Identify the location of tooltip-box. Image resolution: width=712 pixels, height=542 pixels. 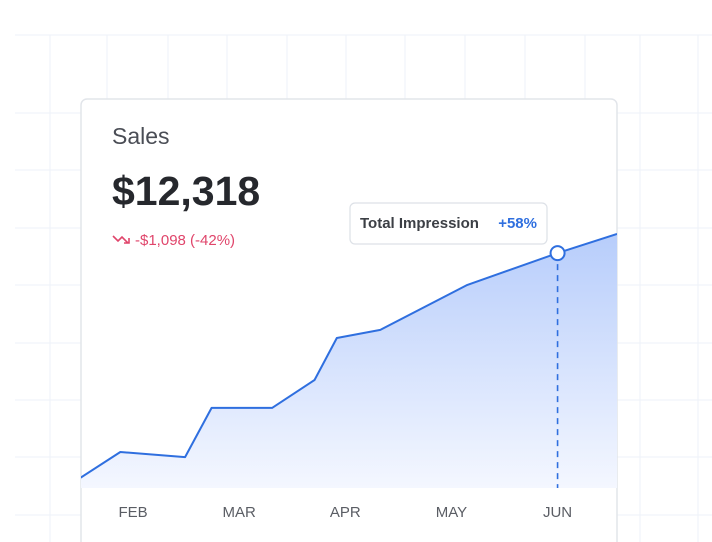
(448, 223).